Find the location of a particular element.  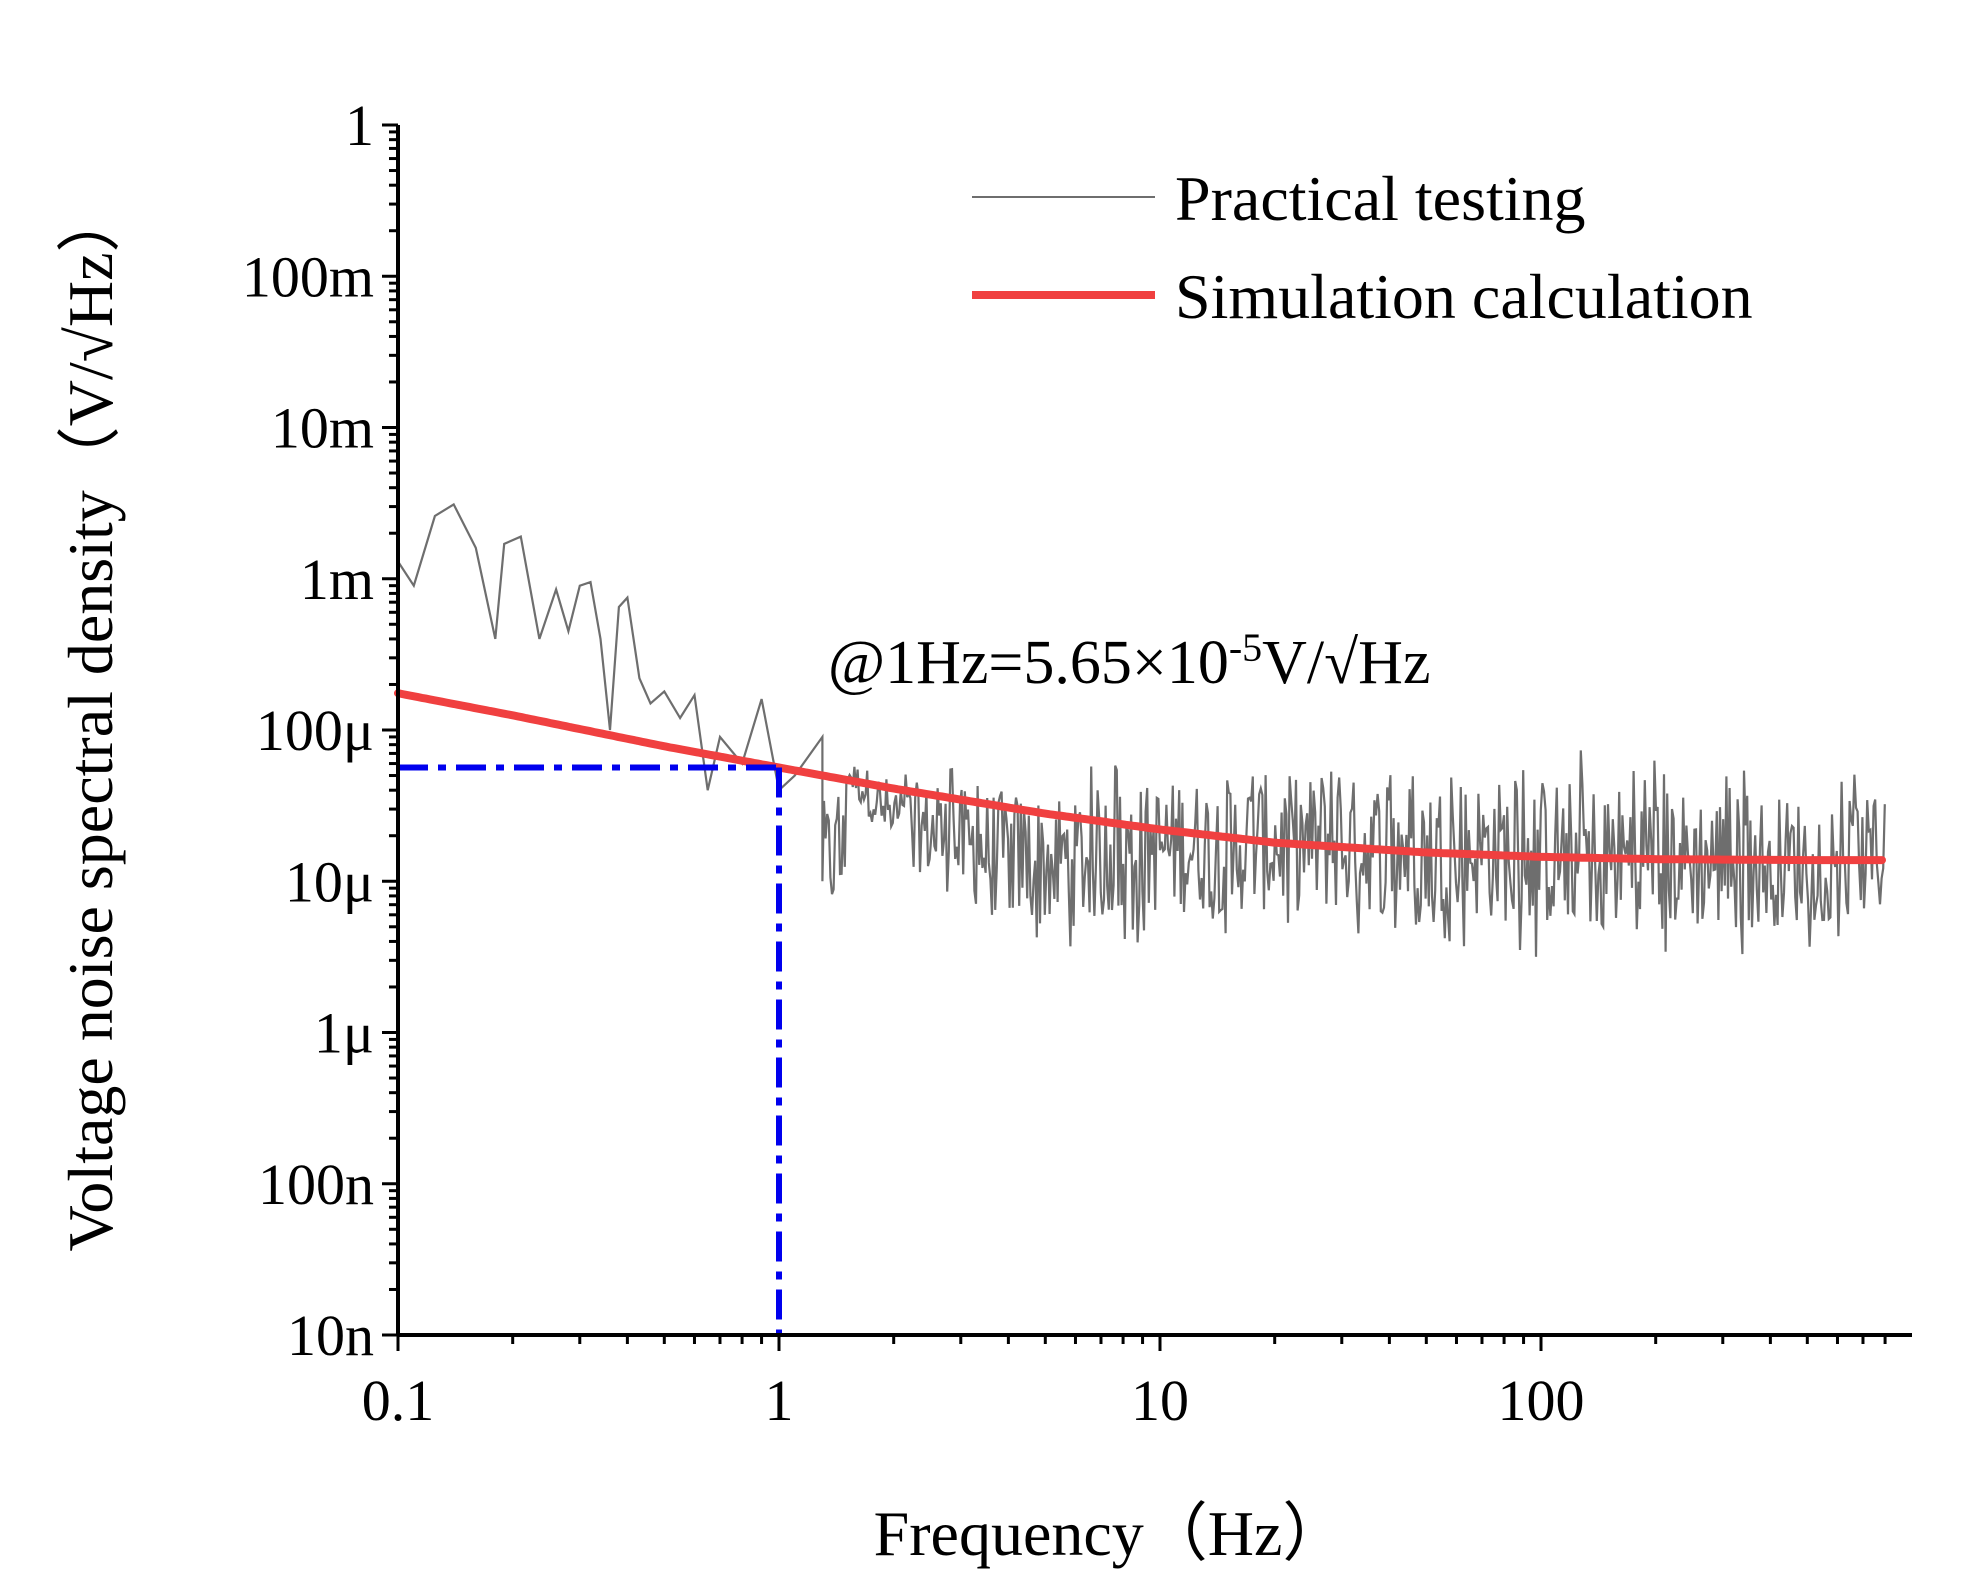

x-tick-label: 1 is located at coordinates (779, 1400).